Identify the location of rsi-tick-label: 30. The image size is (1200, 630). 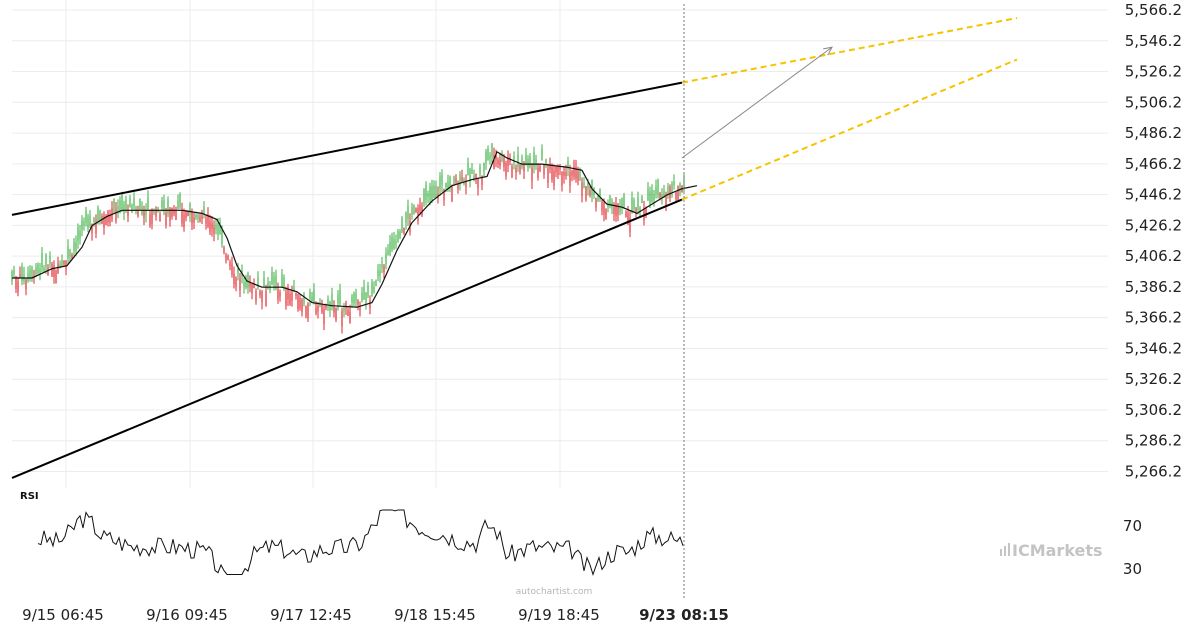
(1132, 569).